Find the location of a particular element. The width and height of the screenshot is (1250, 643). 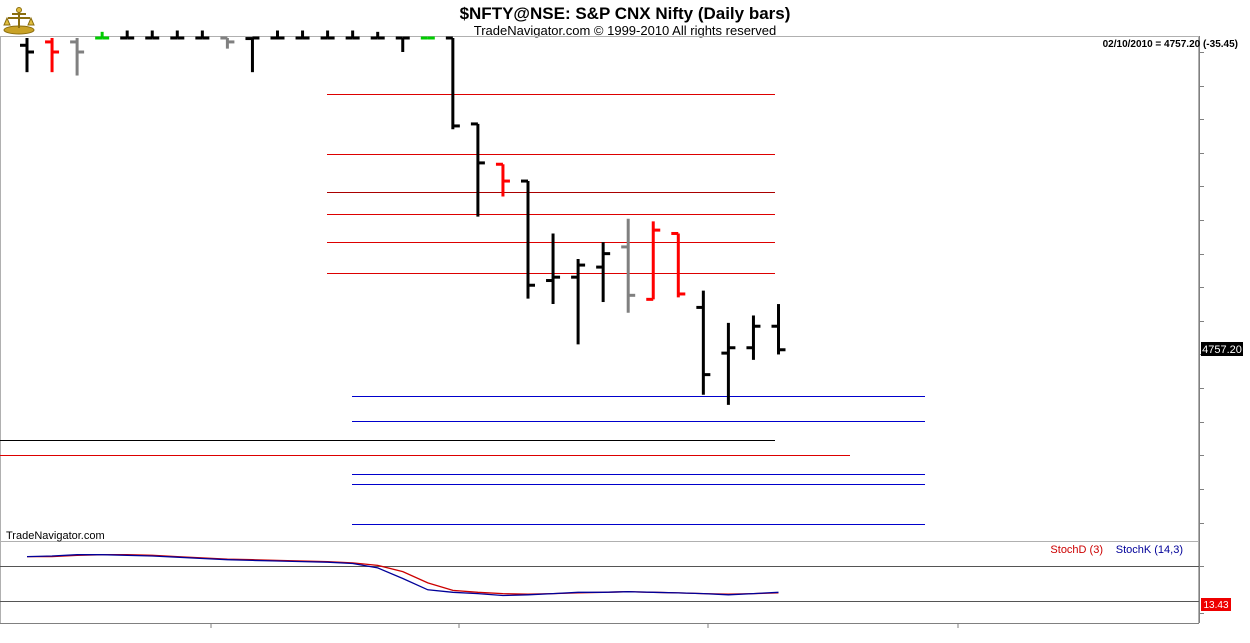

stochd-legend: StochD (3) is located at coordinates (1076, 550).